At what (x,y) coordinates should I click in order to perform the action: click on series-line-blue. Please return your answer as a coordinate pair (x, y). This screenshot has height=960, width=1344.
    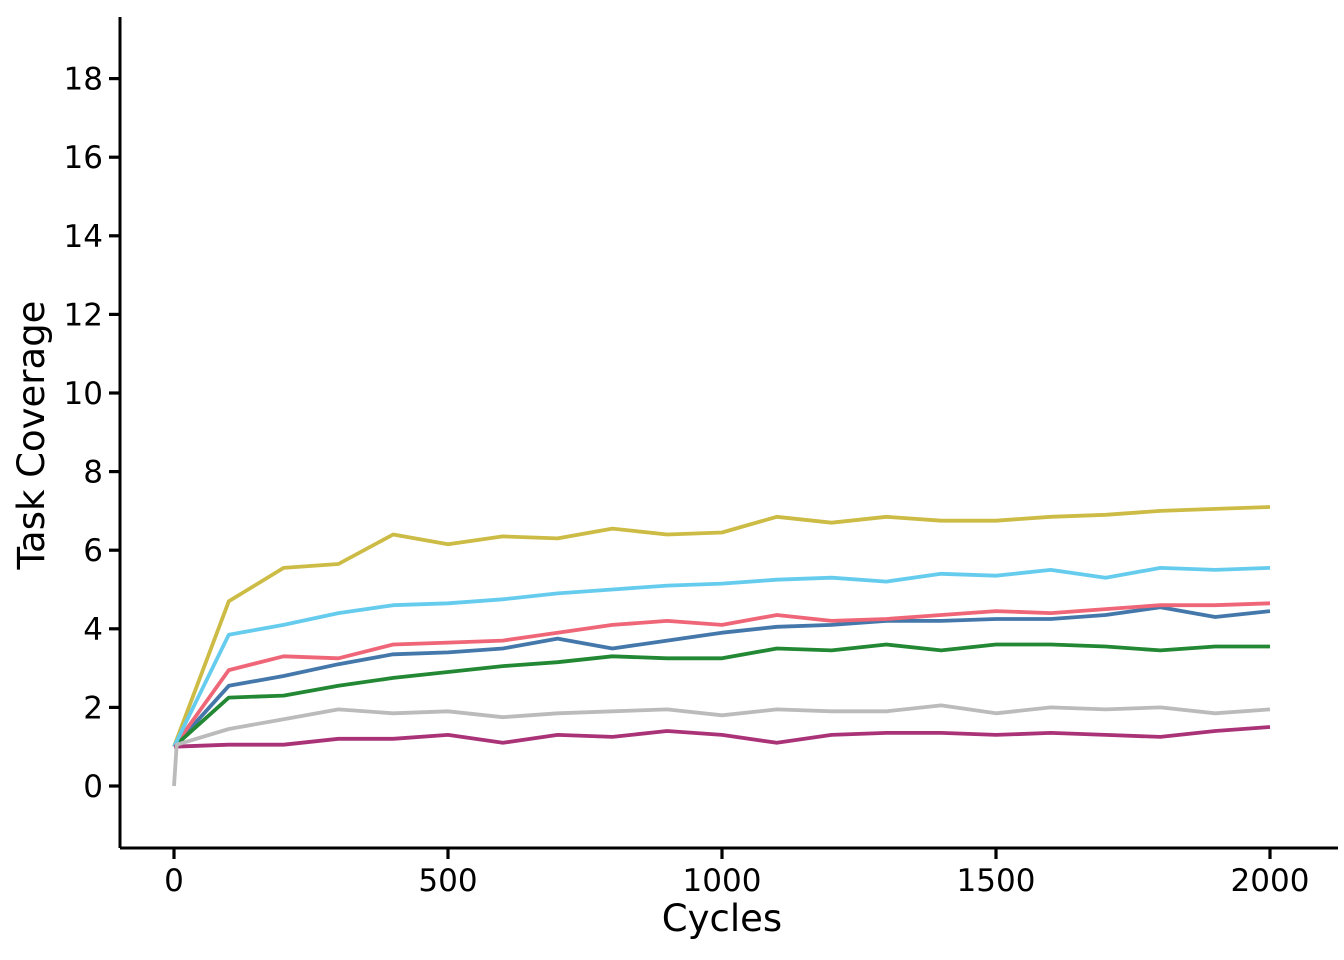
    Looking at the image, I should click on (721, 676).